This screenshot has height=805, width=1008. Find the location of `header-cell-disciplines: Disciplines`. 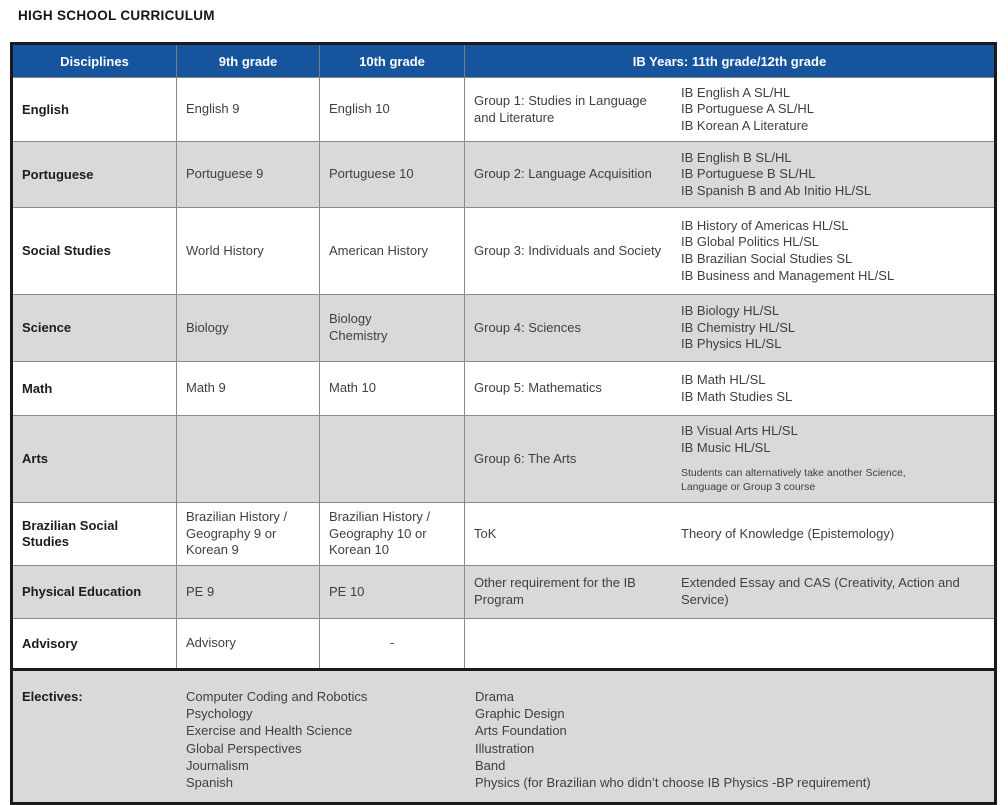

header-cell-disciplines: Disciplines is located at coordinates (95, 61).